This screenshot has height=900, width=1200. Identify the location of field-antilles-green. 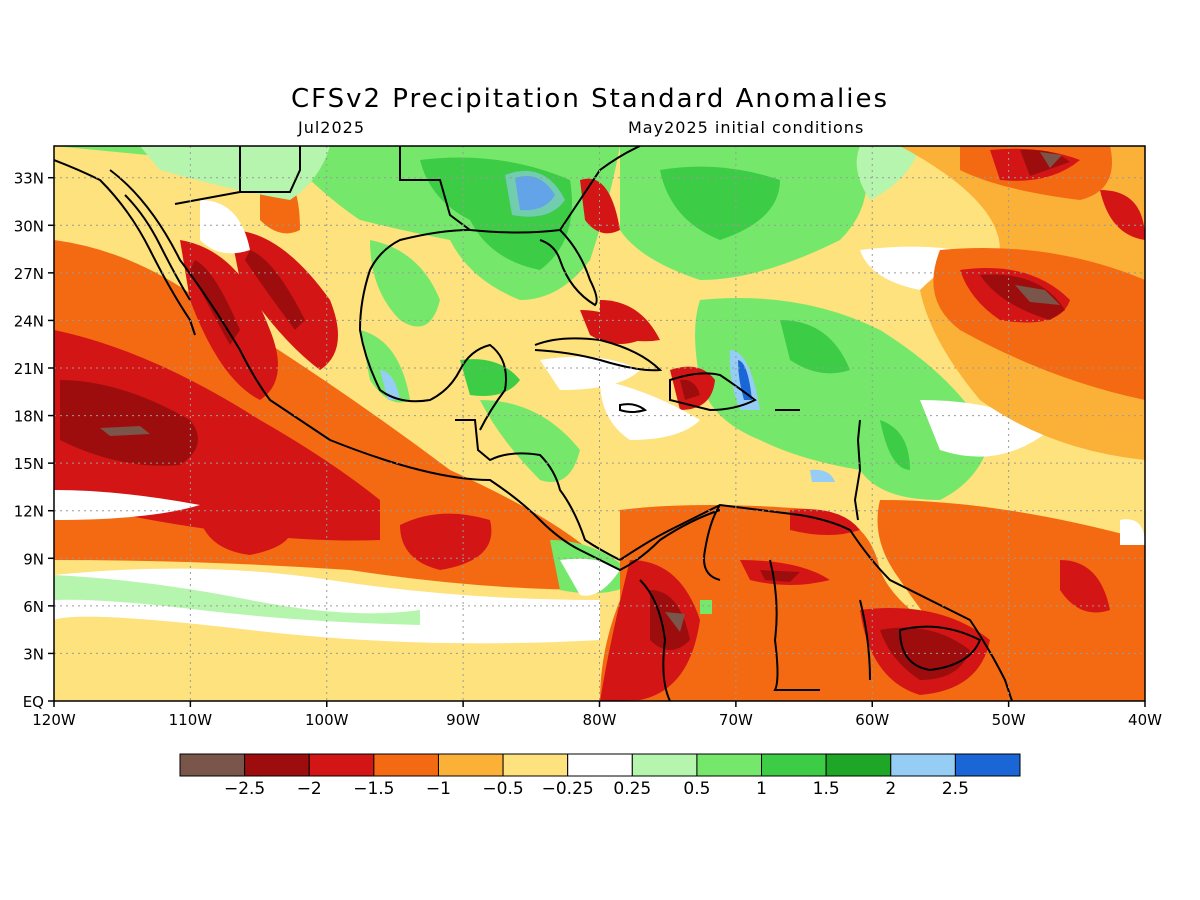
(895, 445).